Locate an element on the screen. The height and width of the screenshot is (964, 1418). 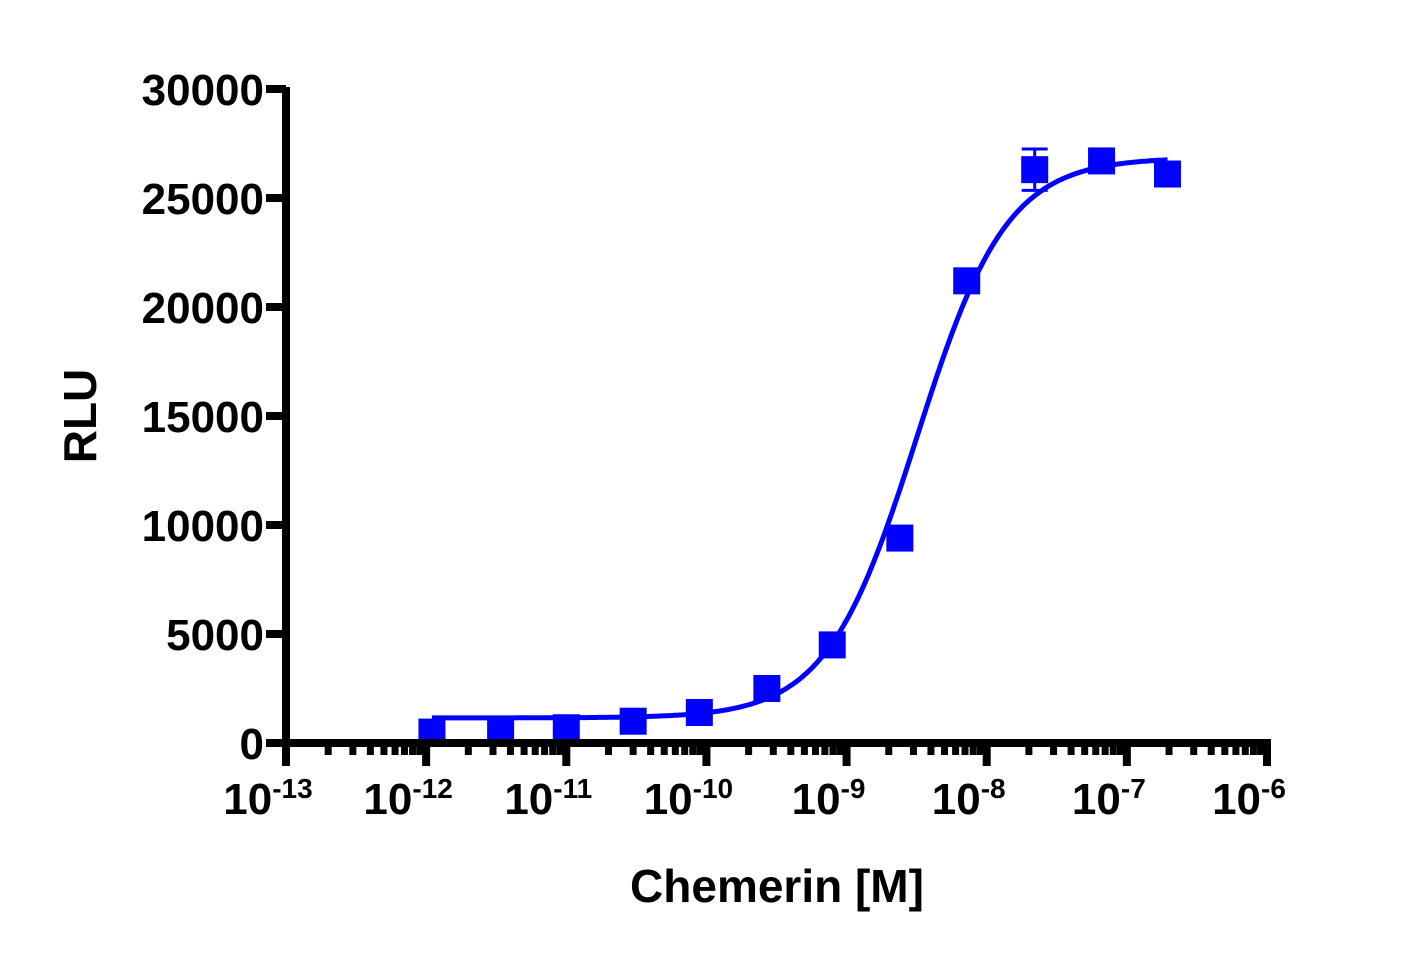
y-tick-label: 5000 is located at coordinates (215, 635).